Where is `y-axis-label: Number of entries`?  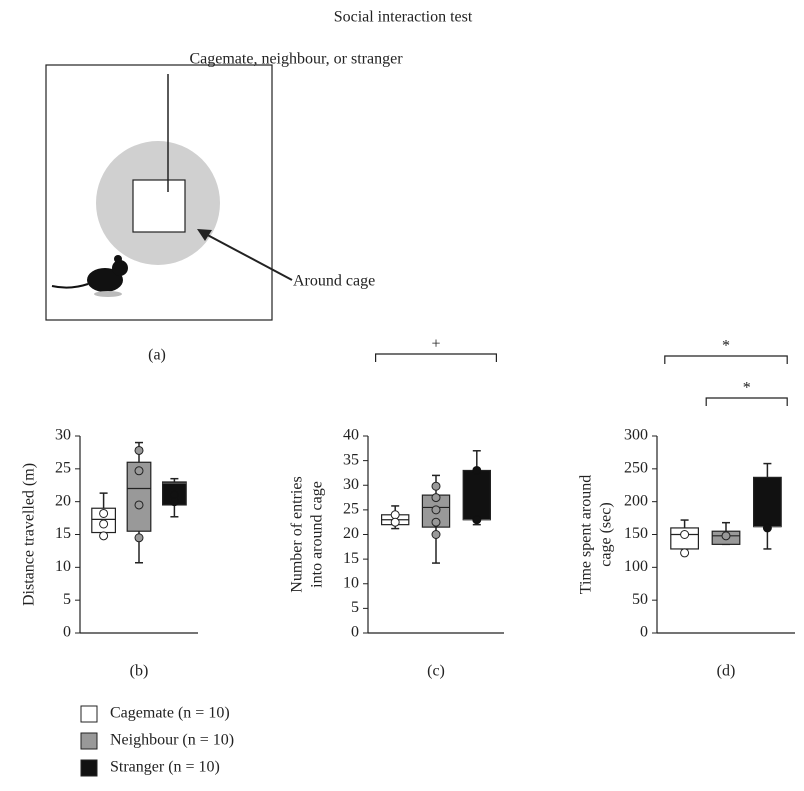 y-axis-label: Number of entries is located at coordinates (297, 534).